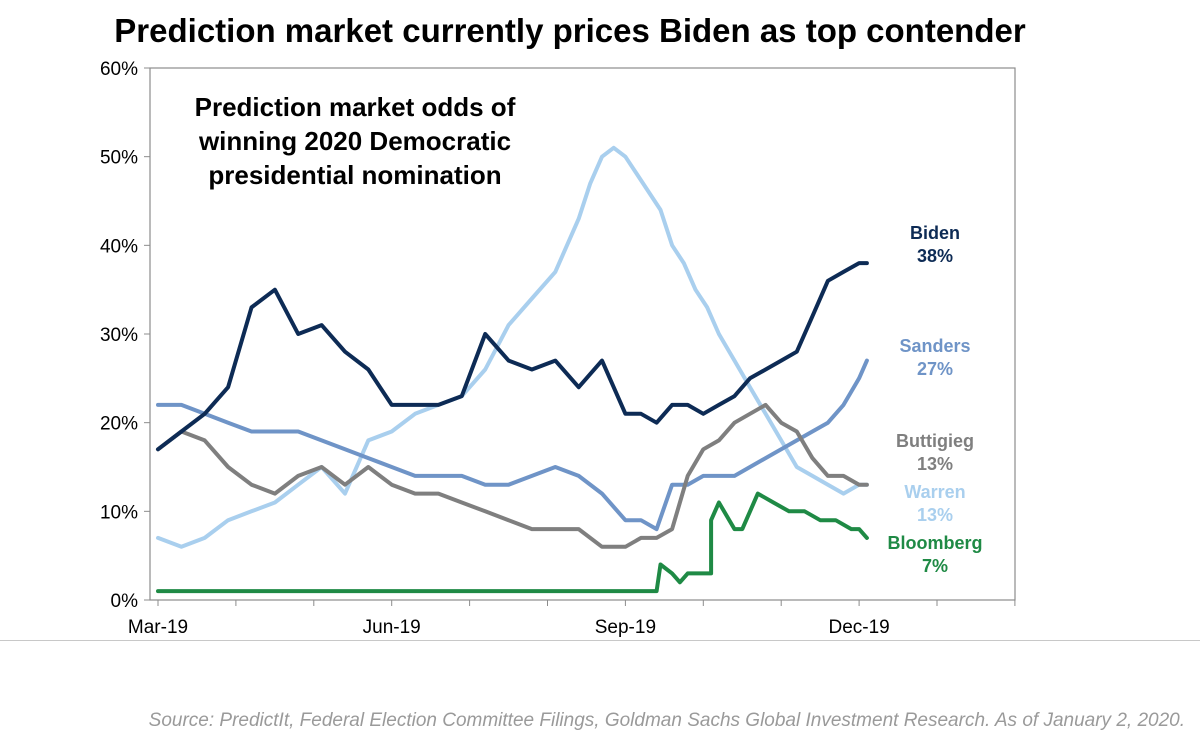 This screenshot has height=753, width=1200. Describe the element at coordinates (119, 246) in the screenshot. I see `y-tick-label: 40%` at that location.